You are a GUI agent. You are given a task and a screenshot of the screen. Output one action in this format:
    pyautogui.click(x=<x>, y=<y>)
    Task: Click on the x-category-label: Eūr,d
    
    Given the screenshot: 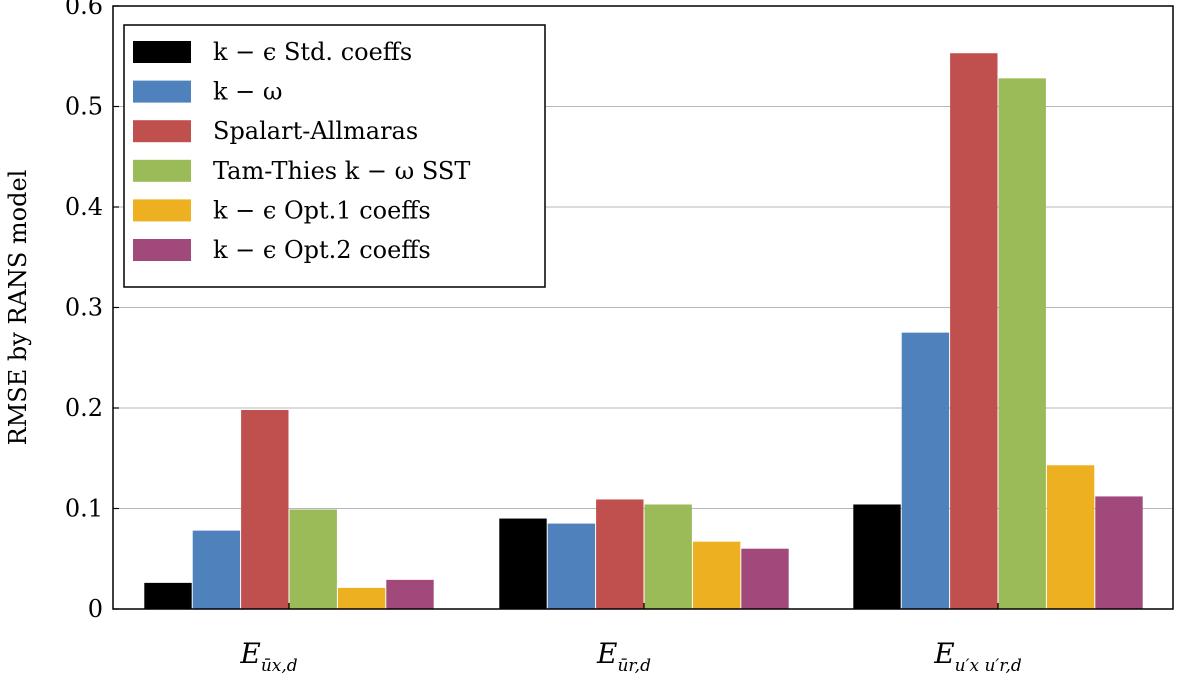 What is the action you would take?
    pyautogui.click(x=623, y=656)
    